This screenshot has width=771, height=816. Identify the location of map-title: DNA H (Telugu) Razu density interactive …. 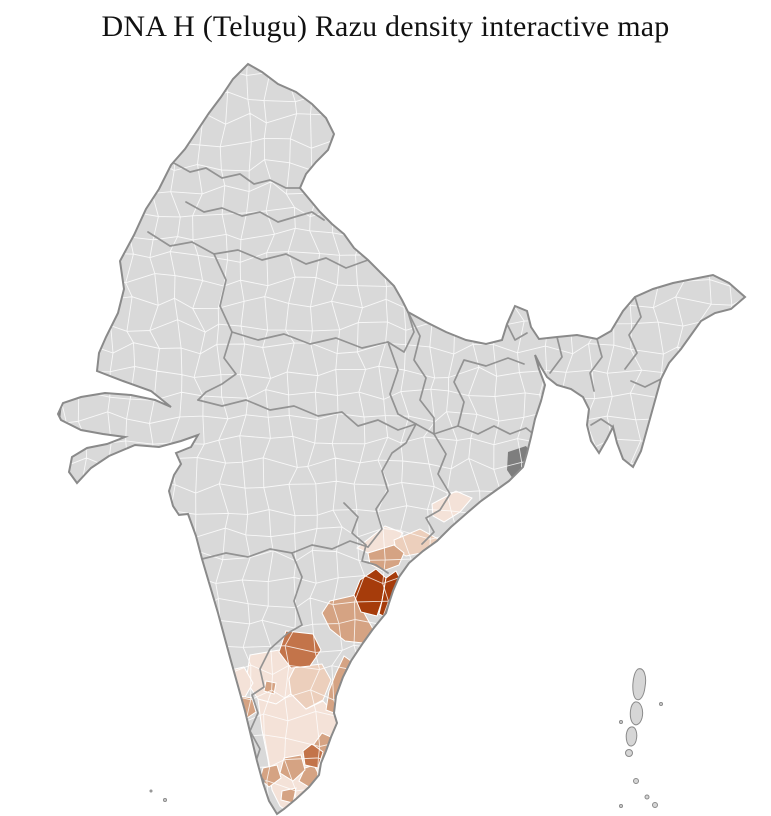
(385, 26).